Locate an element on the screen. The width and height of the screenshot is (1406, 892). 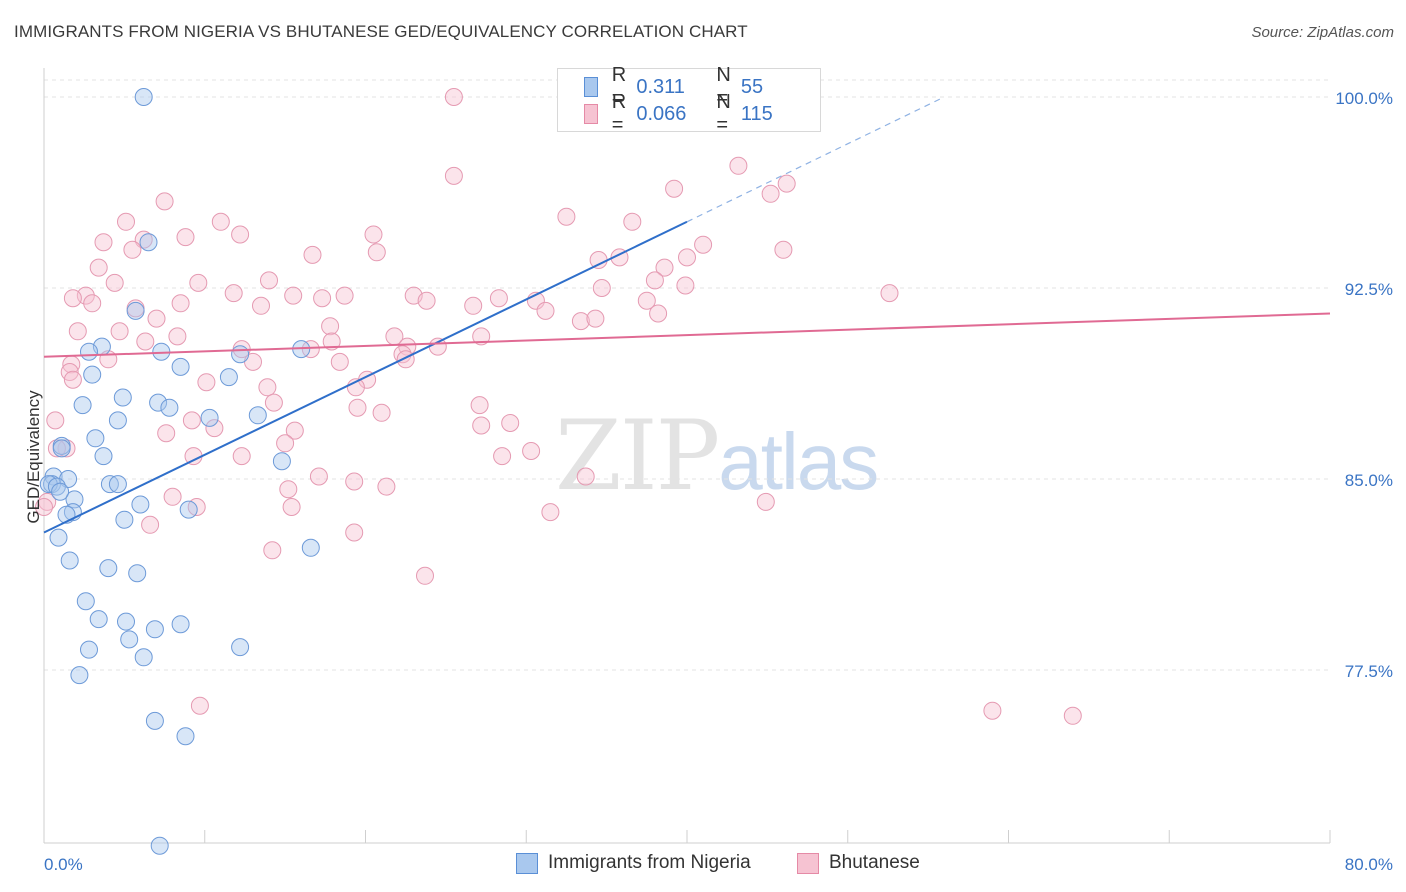
legend: R = 0.311 N = 55 R = 0.066 N = 115 is located at coordinates (689, 100).